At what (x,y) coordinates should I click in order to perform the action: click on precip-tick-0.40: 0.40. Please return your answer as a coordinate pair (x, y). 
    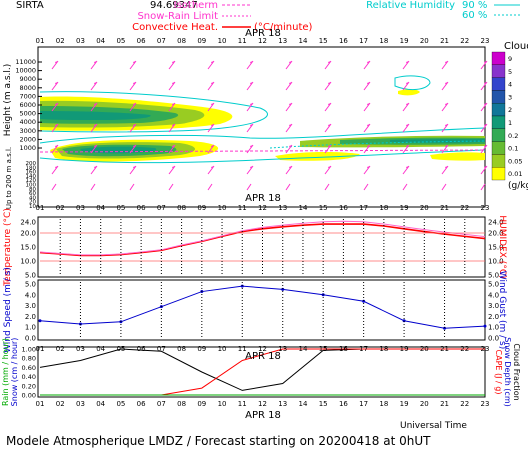
    Looking at the image, I should click on (29, 377).